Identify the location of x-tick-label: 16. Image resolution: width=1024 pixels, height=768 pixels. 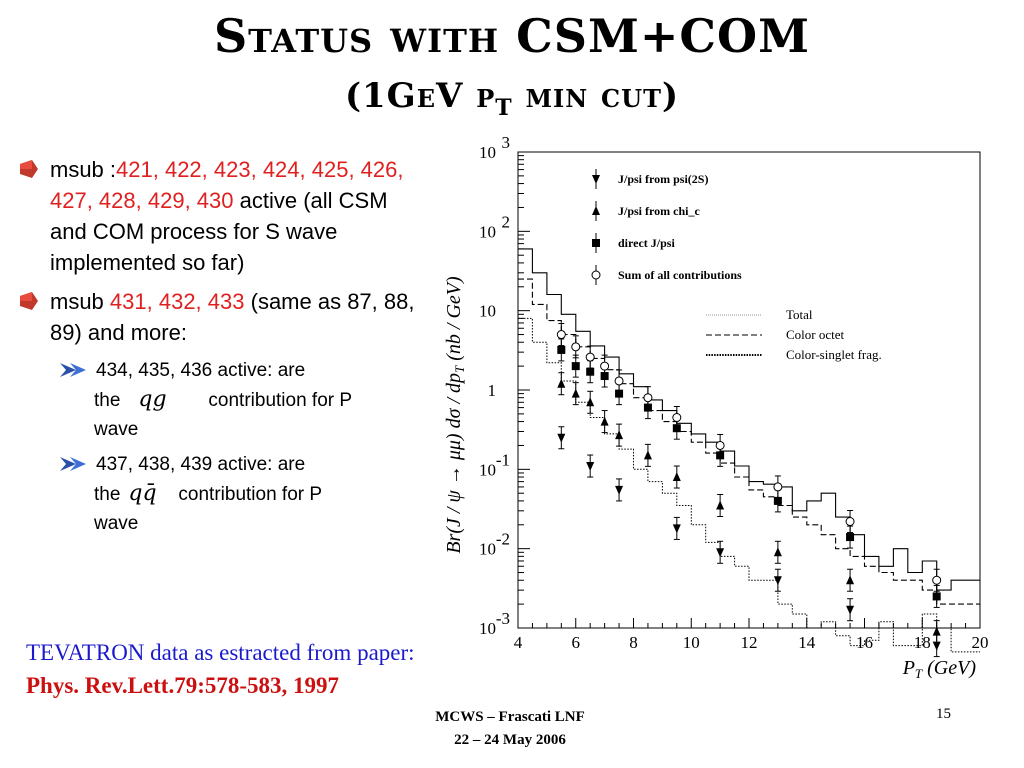
(864, 642).